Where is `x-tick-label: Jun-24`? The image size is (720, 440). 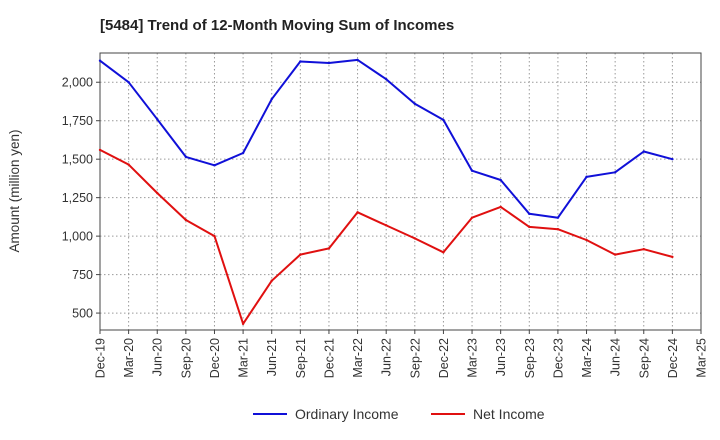 x-tick-label: Jun-24 is located at coordinates (616, 357).